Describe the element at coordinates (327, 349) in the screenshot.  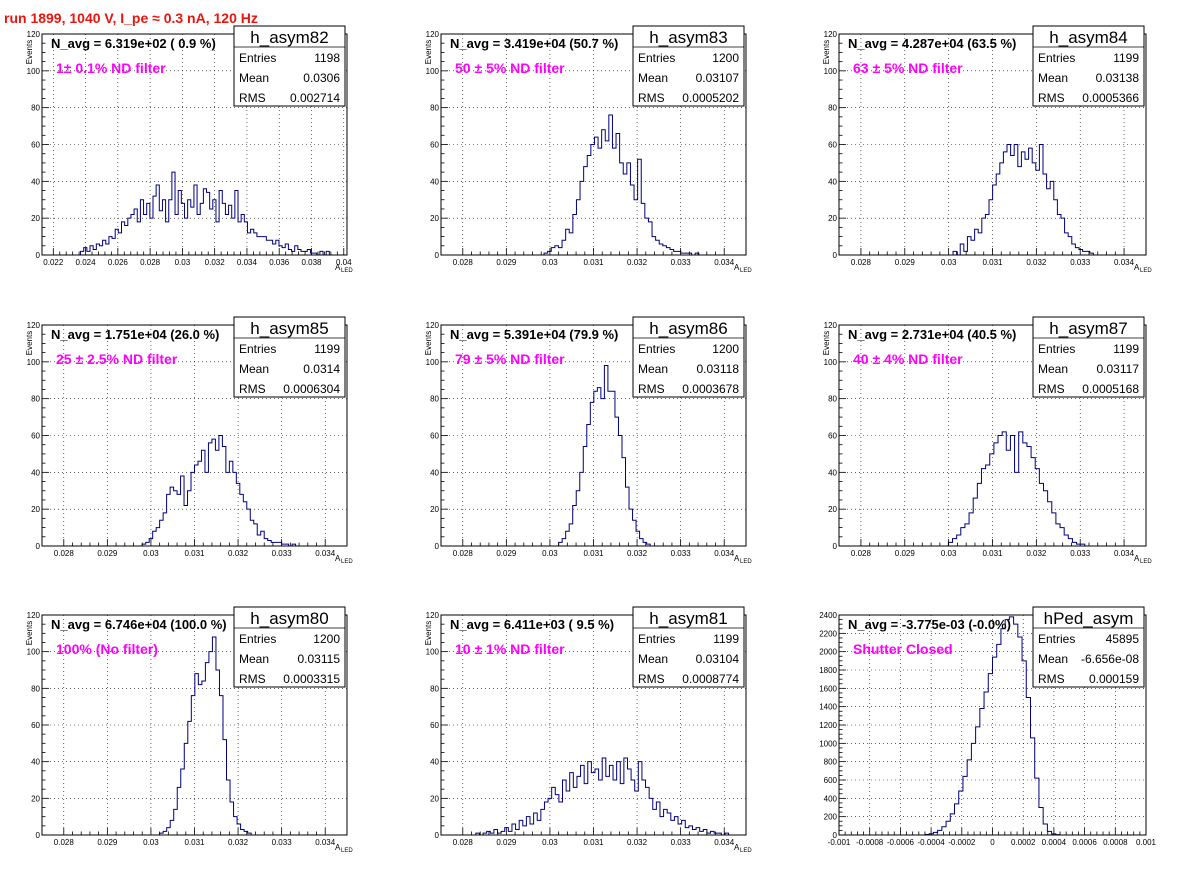
I see `stat-value-entries: 1199` at that location.